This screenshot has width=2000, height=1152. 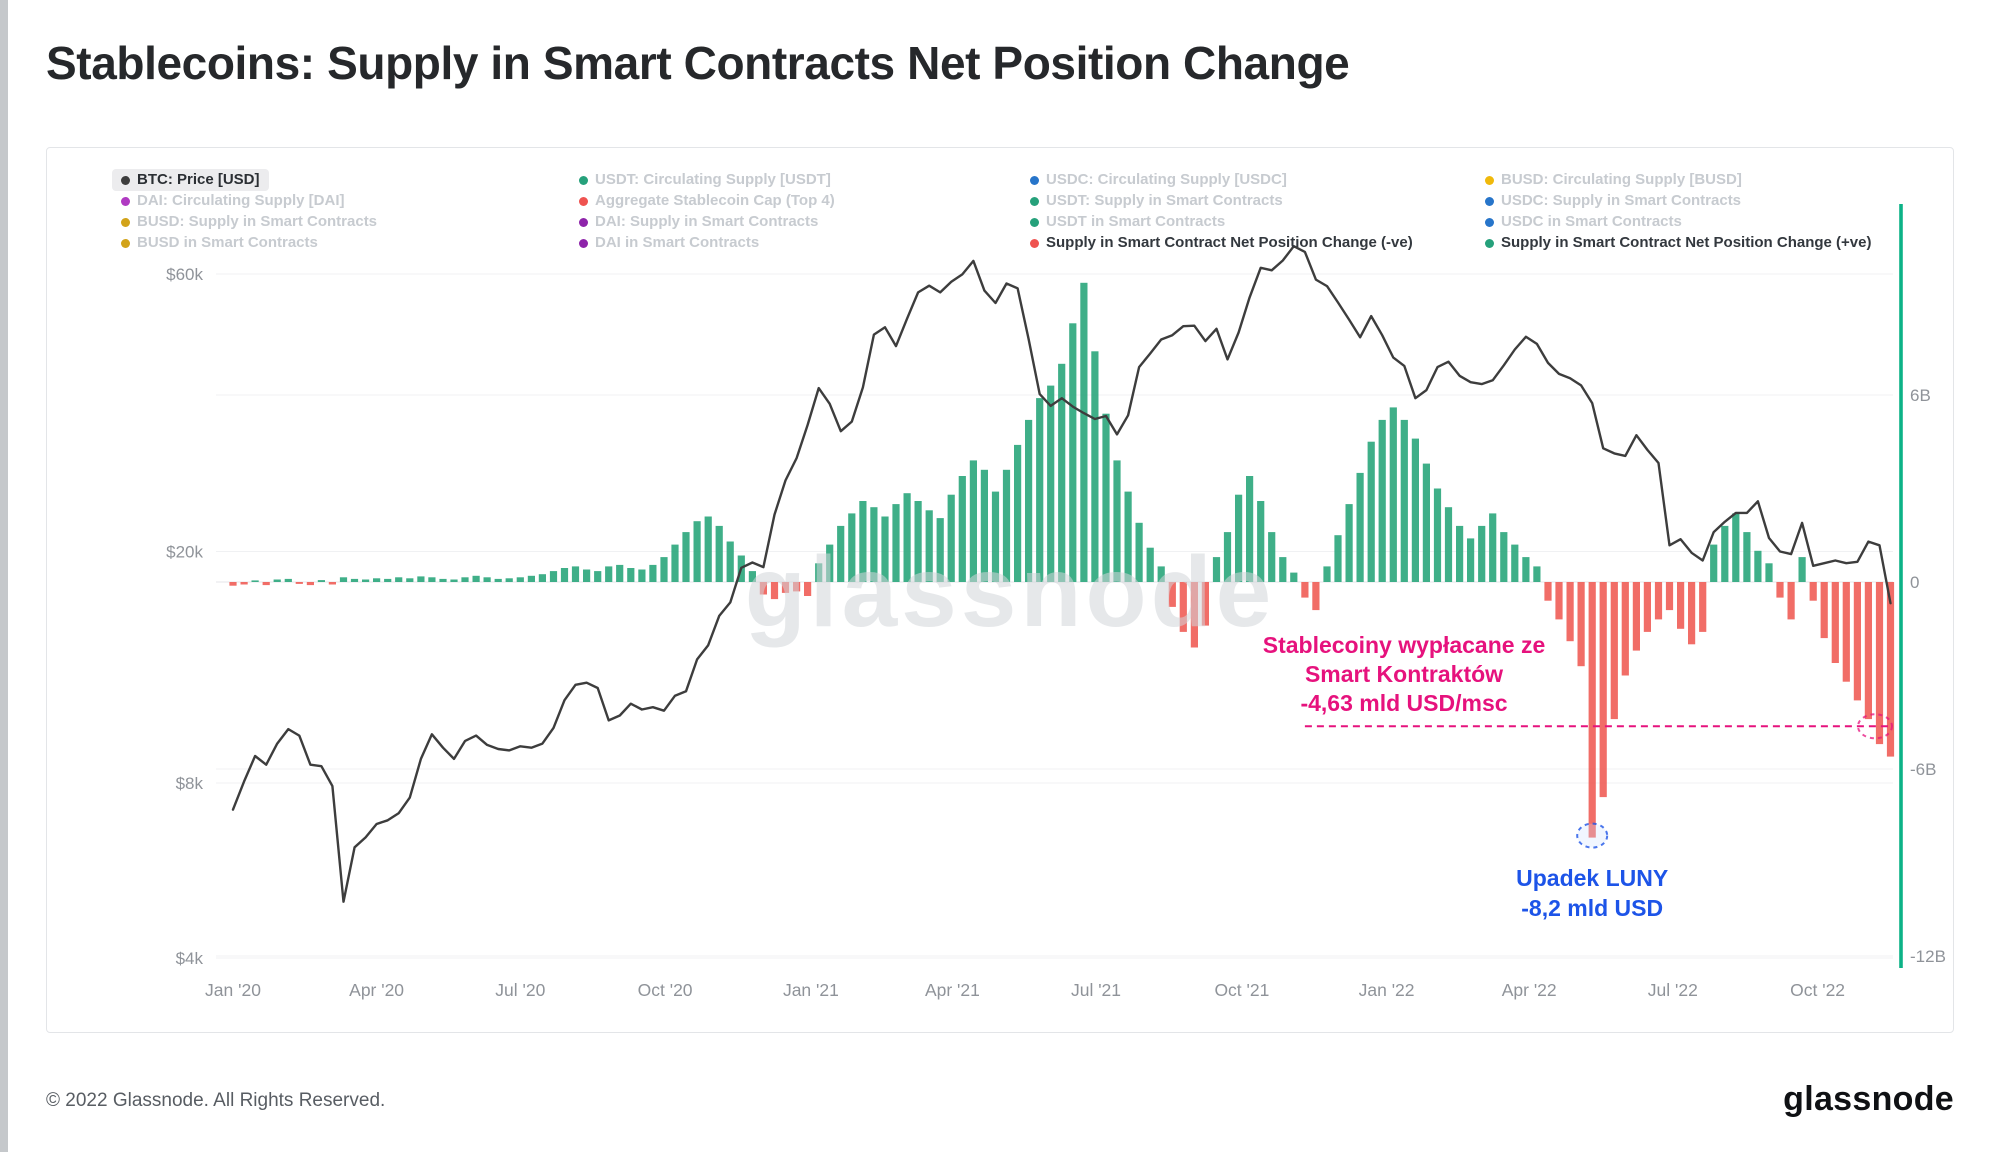 What do you see at coordinates (184, 274) in the screenshot?
I see `svg-text: $60k` at bounding box center [184, 274].